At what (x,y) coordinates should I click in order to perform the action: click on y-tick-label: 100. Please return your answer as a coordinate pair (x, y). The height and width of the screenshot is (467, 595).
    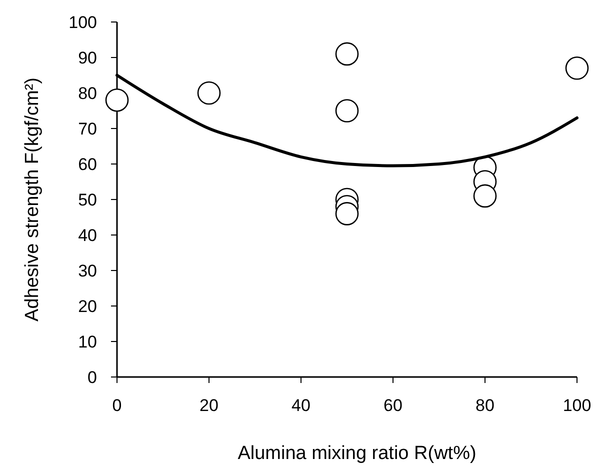
    Looking at the image, I should click on (82, 22).